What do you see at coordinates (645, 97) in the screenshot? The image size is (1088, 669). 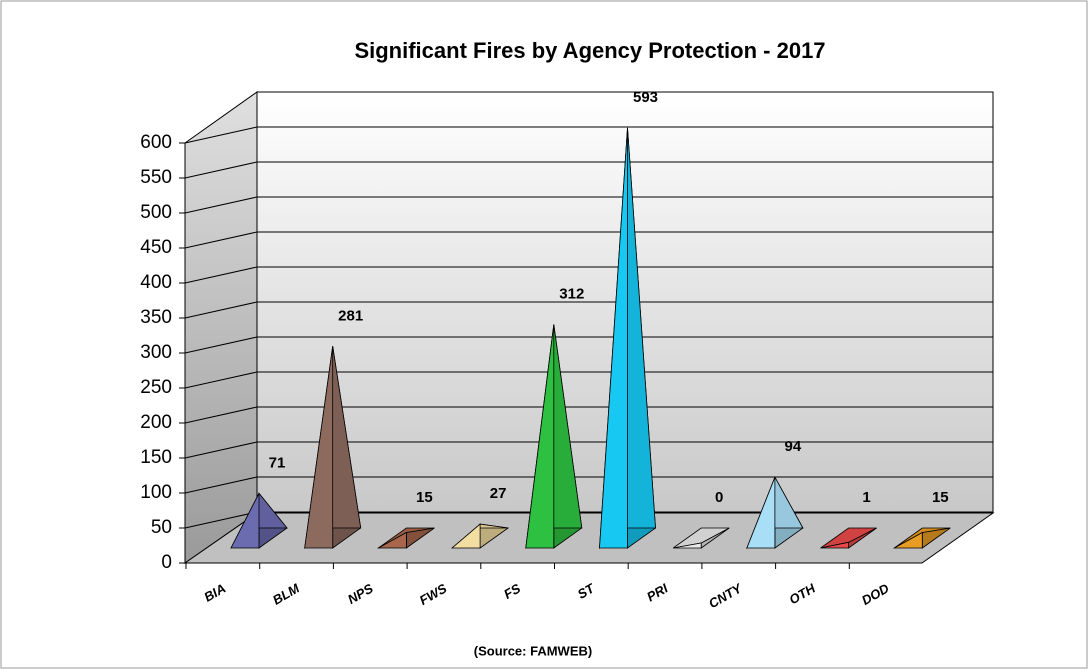 I see `value-label: 593` at bounding box center [645, 97].